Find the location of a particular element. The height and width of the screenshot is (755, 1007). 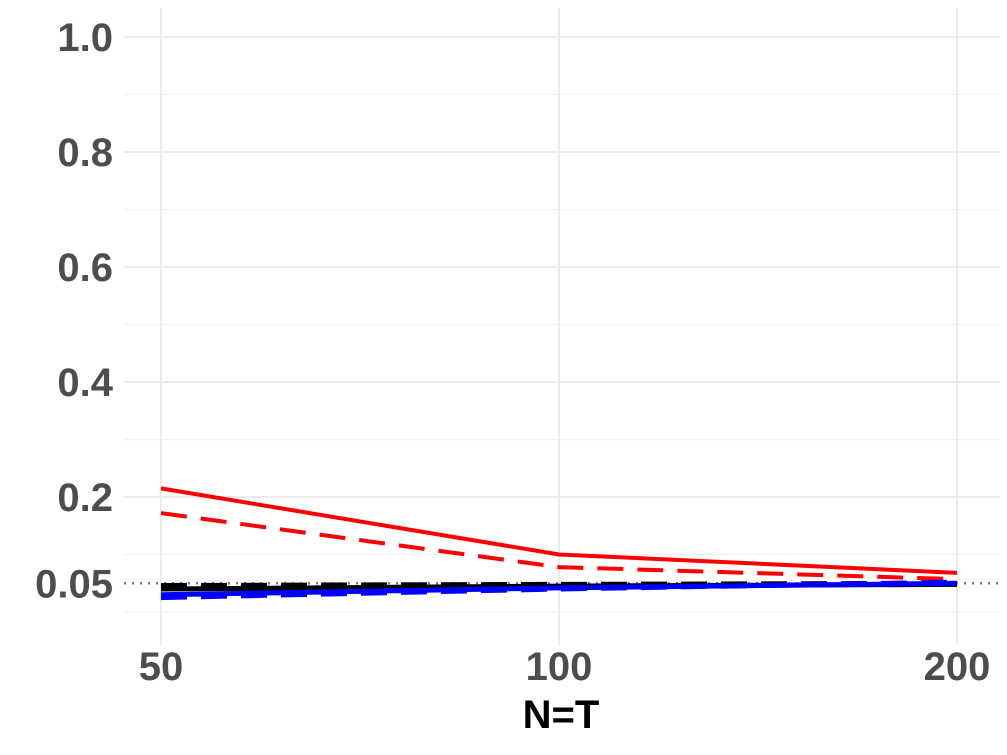

series-group is located at coordinates (559, 543).